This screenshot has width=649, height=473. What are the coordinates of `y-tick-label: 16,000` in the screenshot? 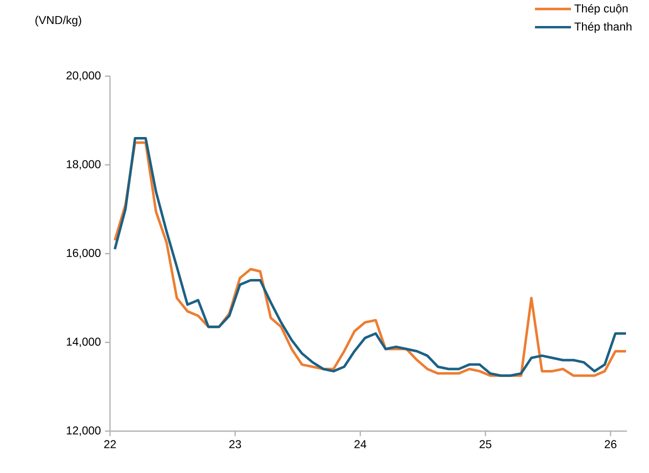 It's located at (83, 253).